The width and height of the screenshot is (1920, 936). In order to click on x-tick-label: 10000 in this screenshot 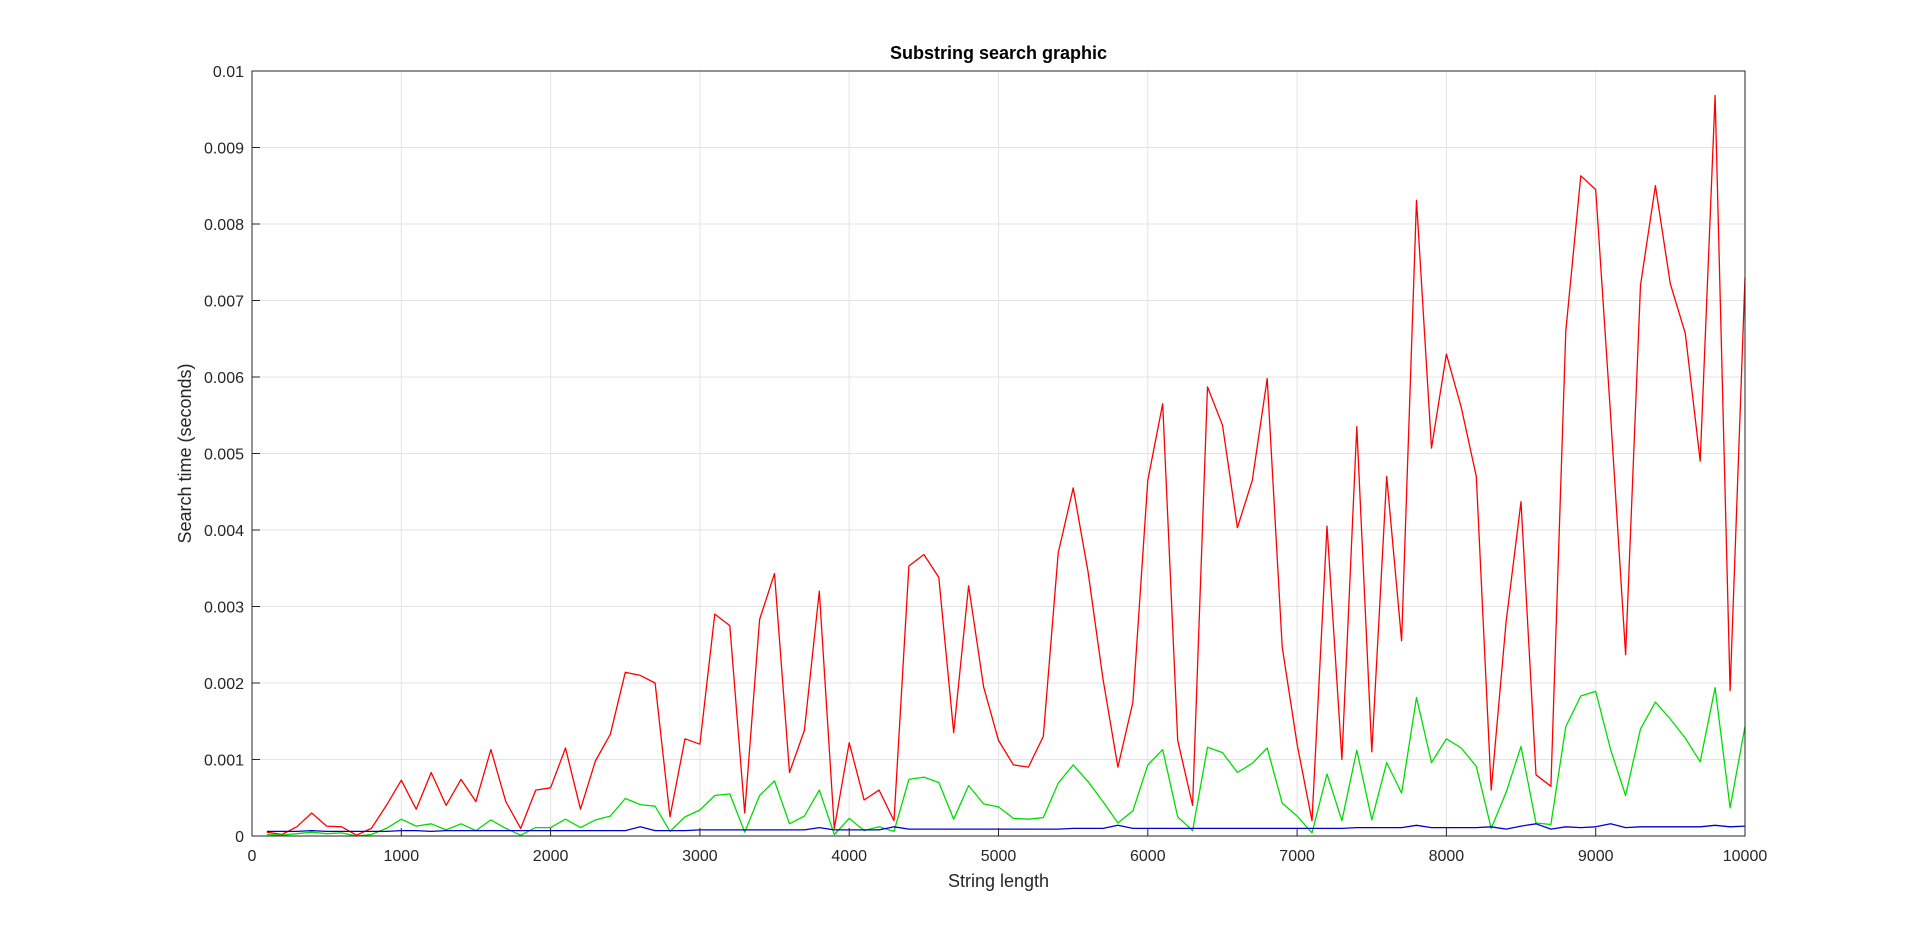, I will do `click(1745, 856)`.